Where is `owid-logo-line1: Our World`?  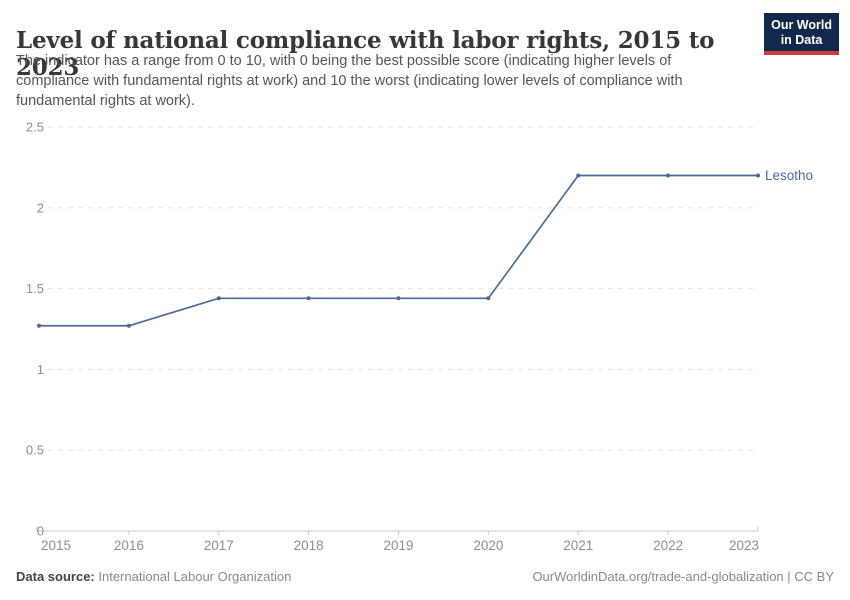
owid-logo-line1: Our World is located at coordinates (801, 25).